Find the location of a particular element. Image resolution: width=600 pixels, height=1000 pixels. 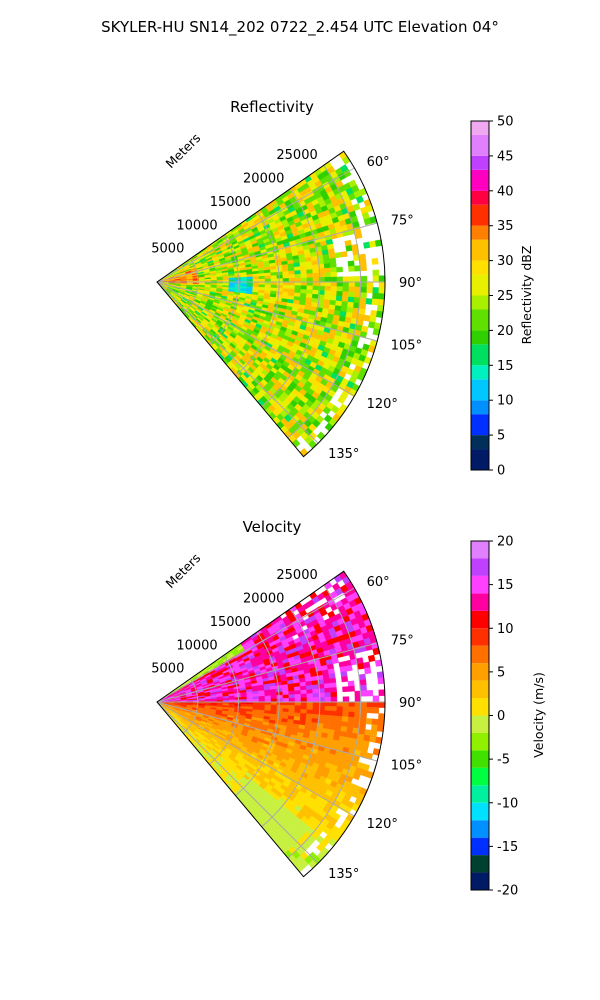

range-tick-label: 25000 is located at coordinates (296, 575).